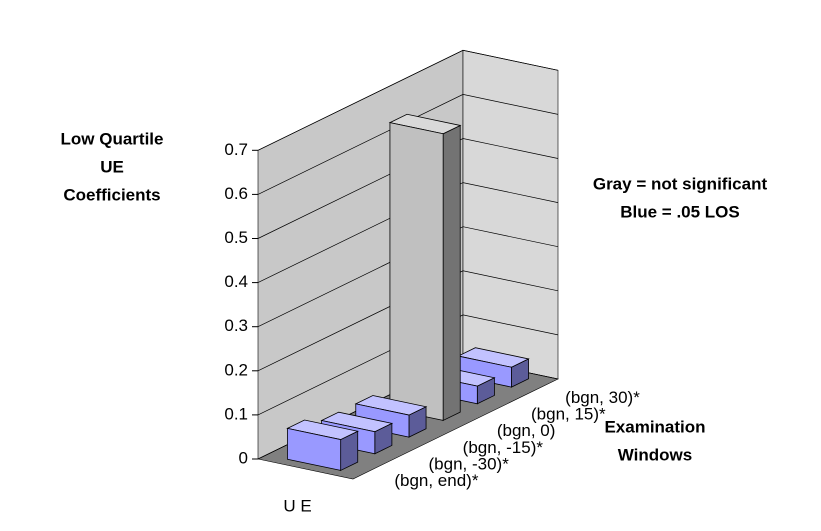 The width and height of the screenshot is (821, 531). Describe the element at coordinates (297, 505) in the screenshot. I see `x-tick-label: U E` at that location.